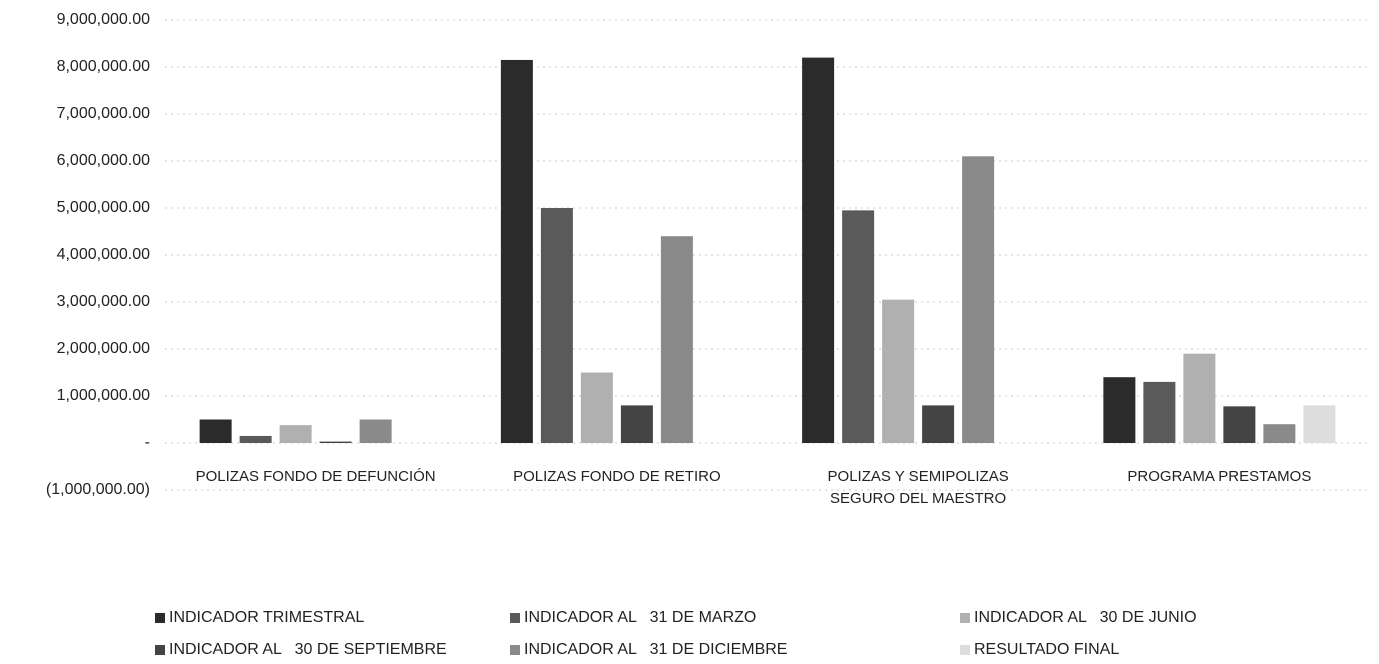 This screenshot has height=664, width=1379. Describe the element at coordinates (918, 487) in the screenshot. I see `x-tick-label: POLIZAS Y SEMIPOLIZAS SEGURO DEL MAESTRO` at that location.